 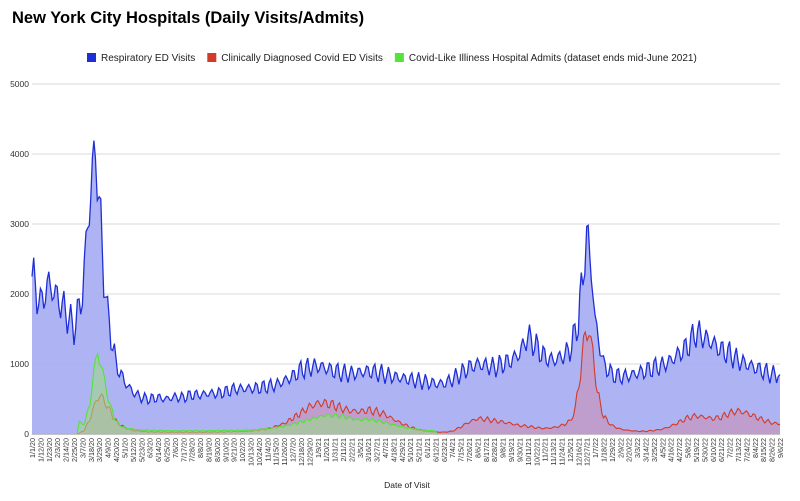 What do you see at coordinates (612, 450) in the screenshot?
I see `x-tick-label: 1/29/22` at bounding box center [612, 450].